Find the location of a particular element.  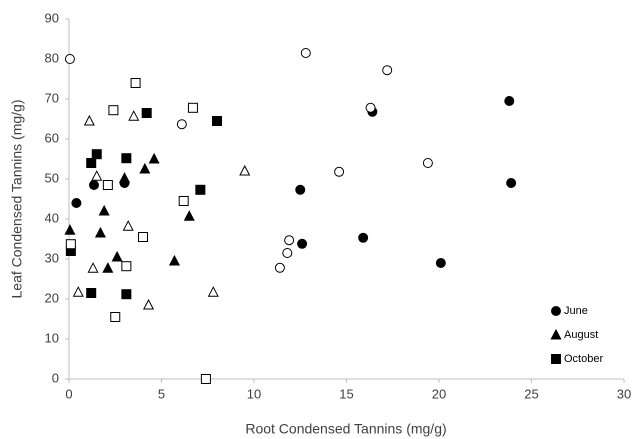

y-tick-label: 70 is located at coordinates (52, 97).